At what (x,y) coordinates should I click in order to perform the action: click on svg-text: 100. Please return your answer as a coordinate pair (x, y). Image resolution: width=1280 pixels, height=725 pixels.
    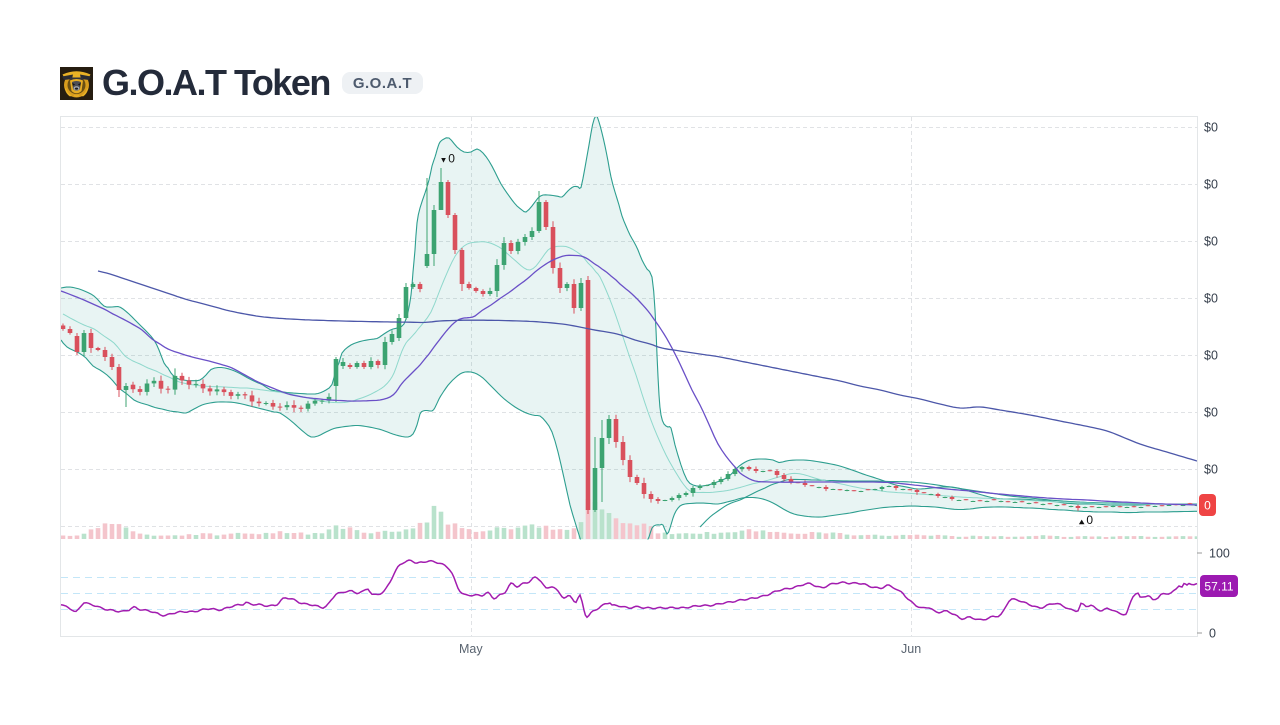
    Looking at the image, I should click on (1219, 554).